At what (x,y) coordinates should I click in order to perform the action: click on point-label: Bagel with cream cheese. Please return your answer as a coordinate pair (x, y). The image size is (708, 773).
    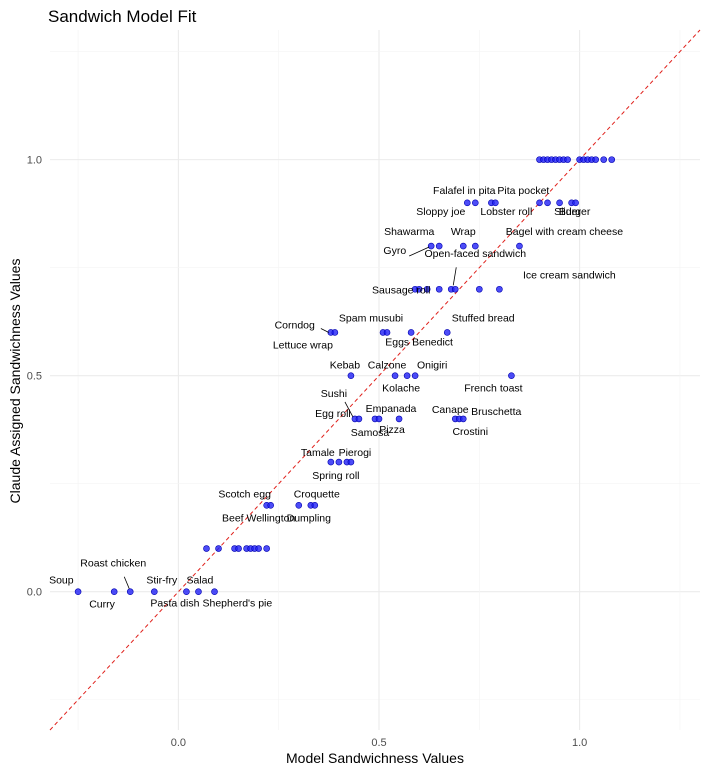
    Looking at the image, I should click on (564, 232).